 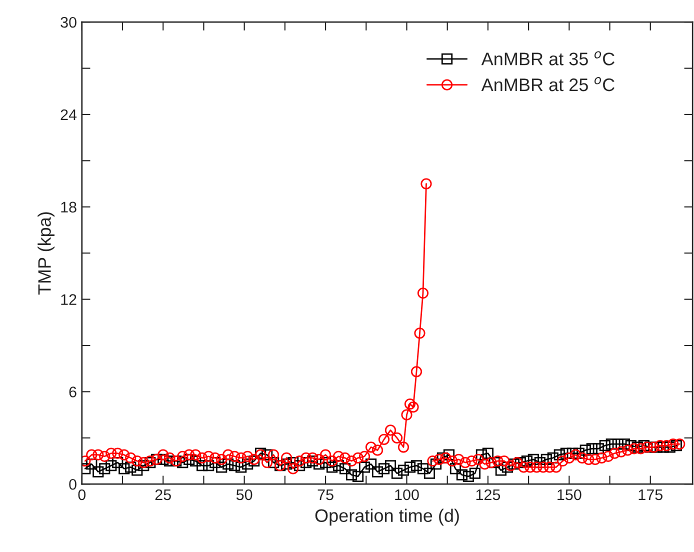 What do you see at coordinates (387, 517) in the screenshot?
I see `x-axis-title: Operation time (d)` at bounding box center [387, 517].